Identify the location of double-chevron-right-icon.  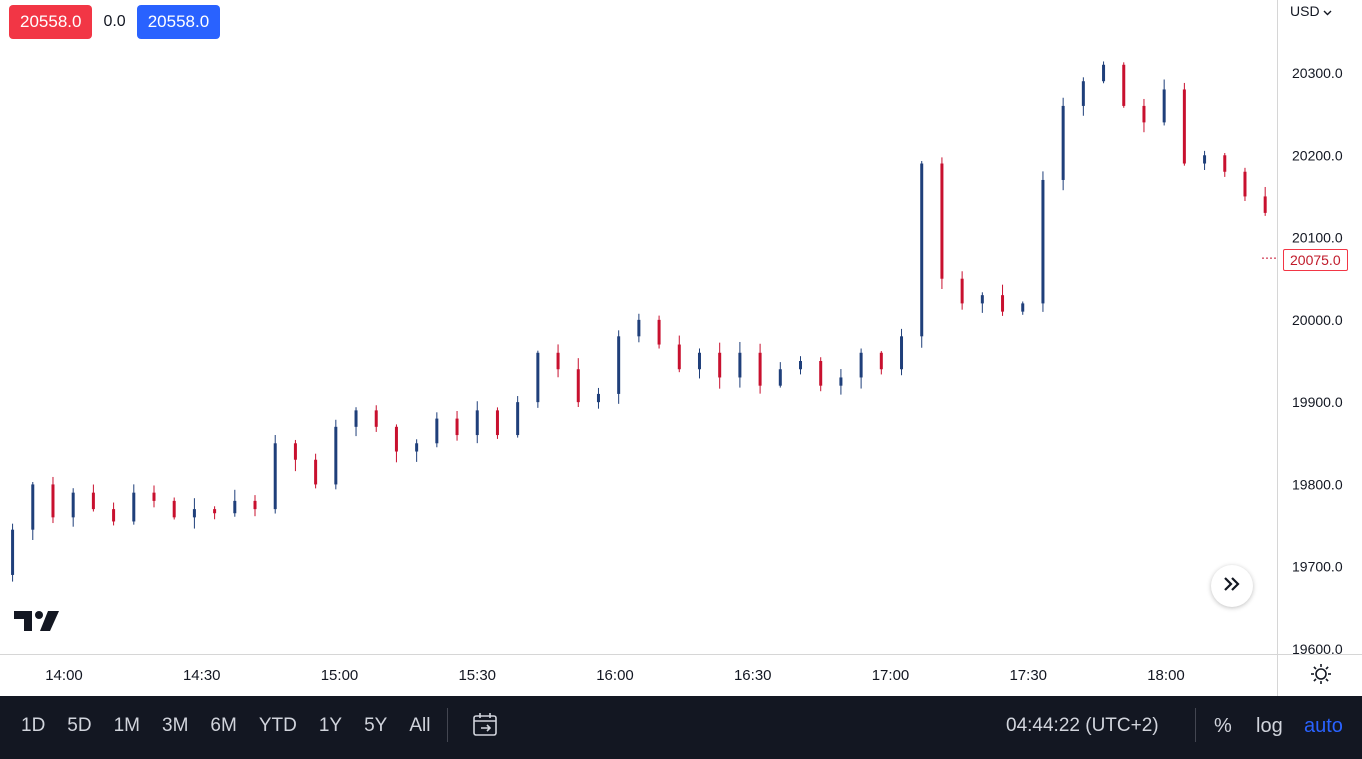
(1232, 586).